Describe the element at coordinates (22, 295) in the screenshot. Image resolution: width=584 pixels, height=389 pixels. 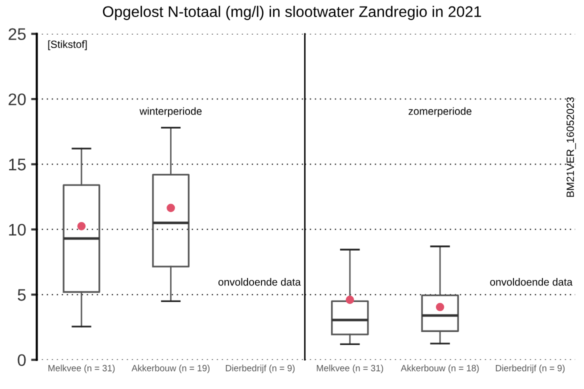
I see `y-tick-label: 5` at that location.